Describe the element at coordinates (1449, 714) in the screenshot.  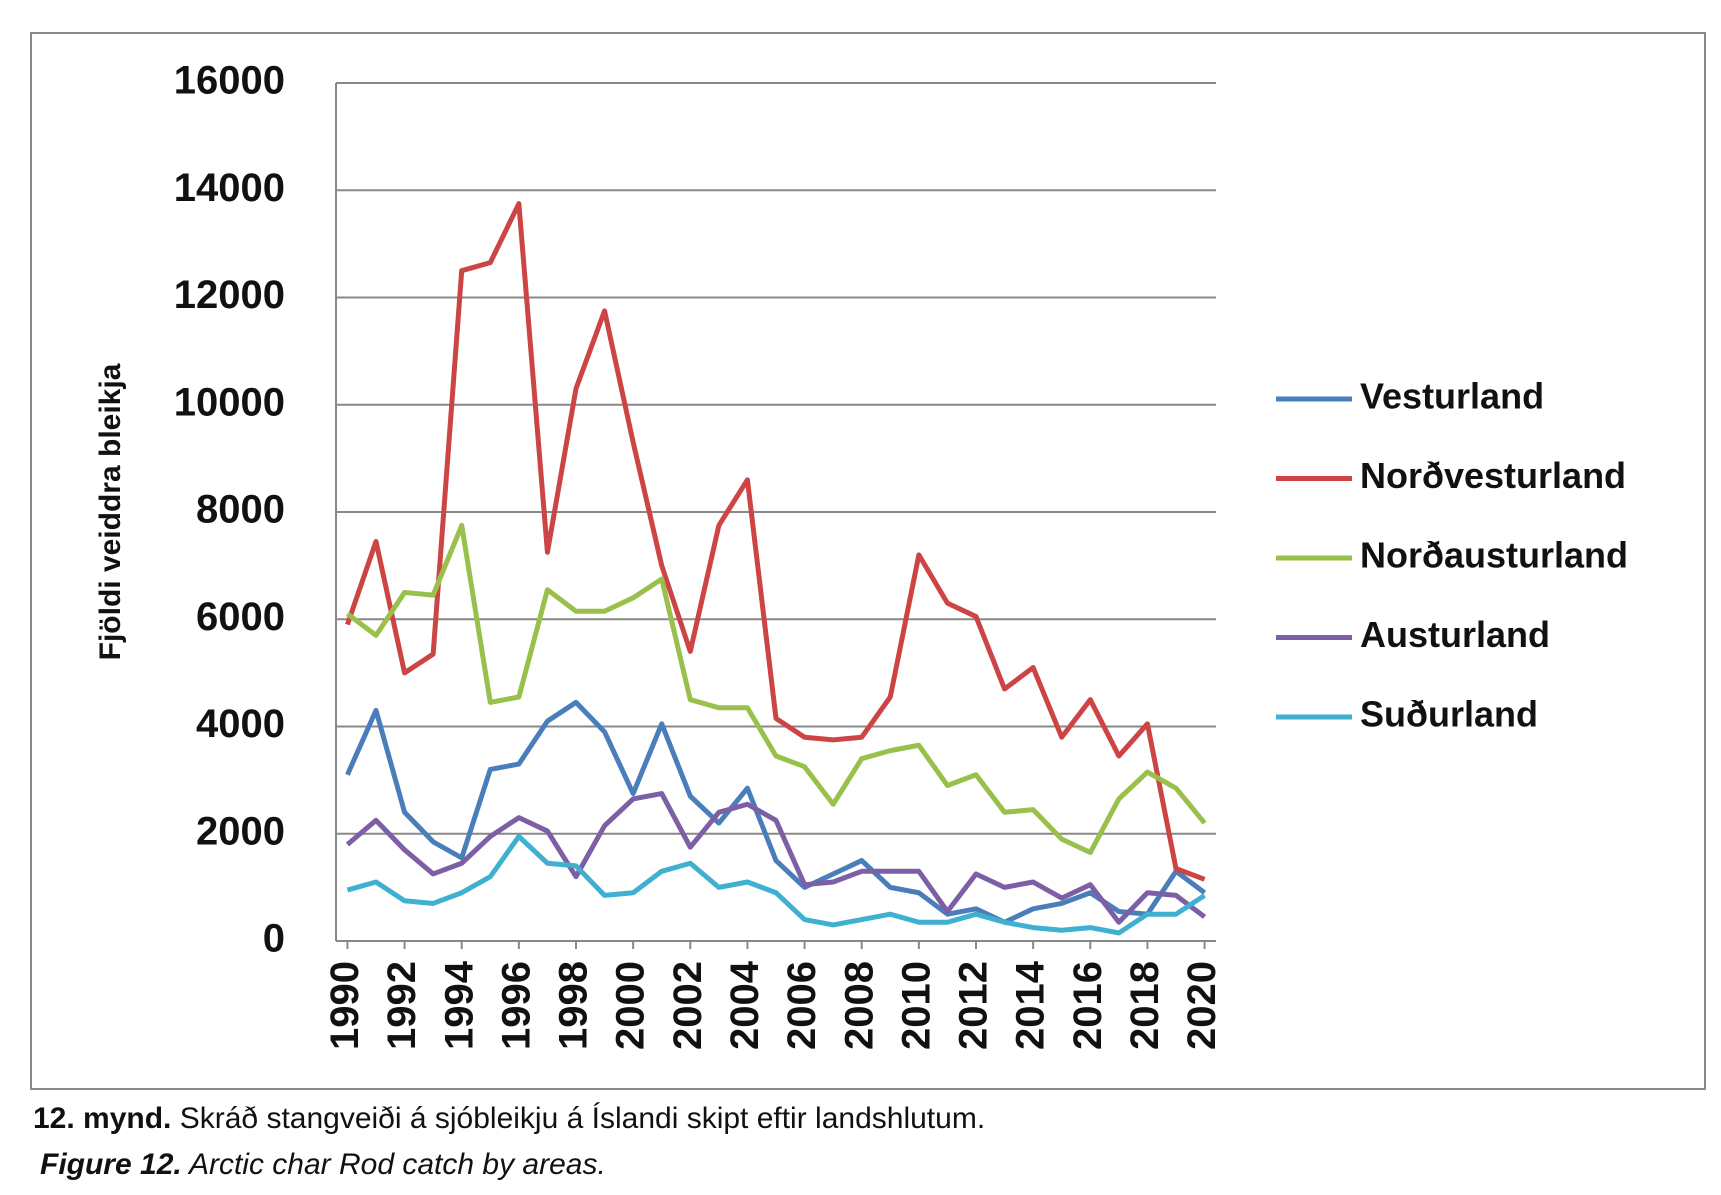
I see `legend-label: Suðurland` at that location.